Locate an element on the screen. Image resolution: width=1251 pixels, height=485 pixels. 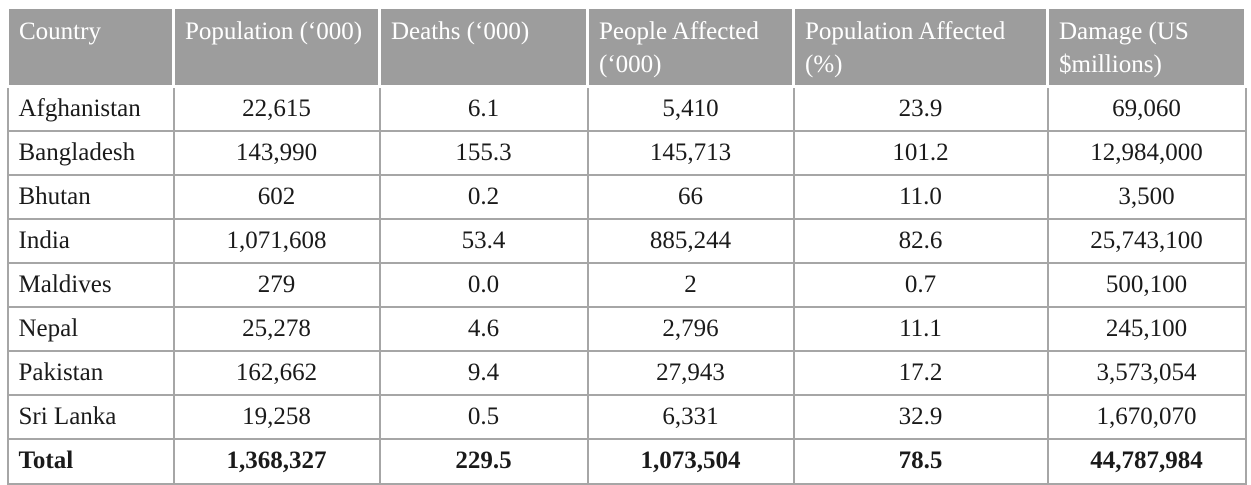
cell-population-affected: 17.2 is located at coordinates (920, 372).